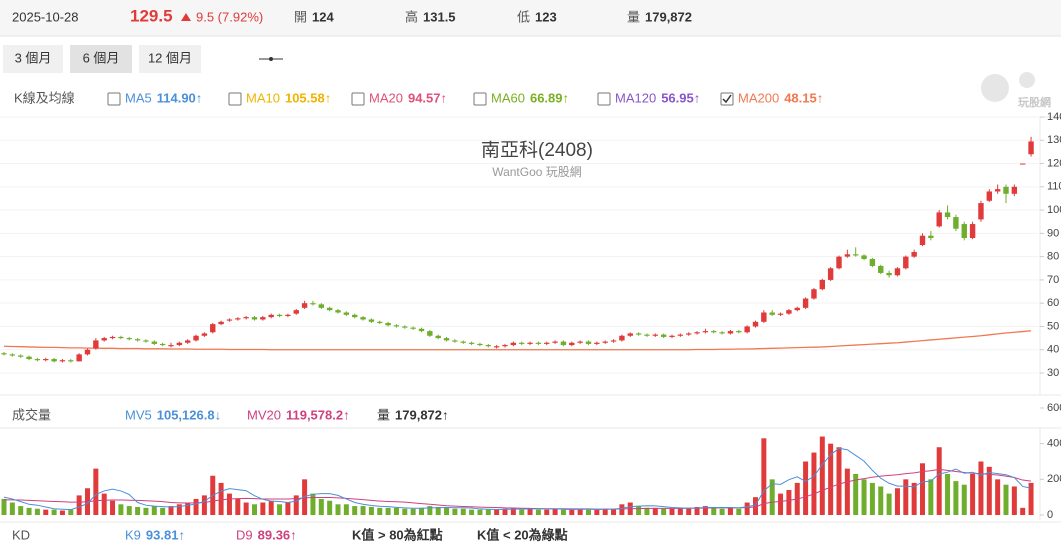 The image size is (1061, 550). Describe the element at coordinates (1050, 515) in the screenshot. I see `y-tick-label: 0` at that location.